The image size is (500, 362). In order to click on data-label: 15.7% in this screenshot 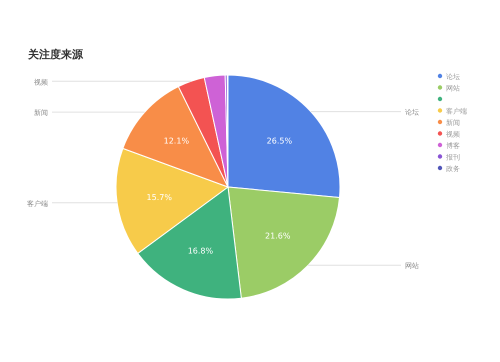, I will do `click(159, 197)`.